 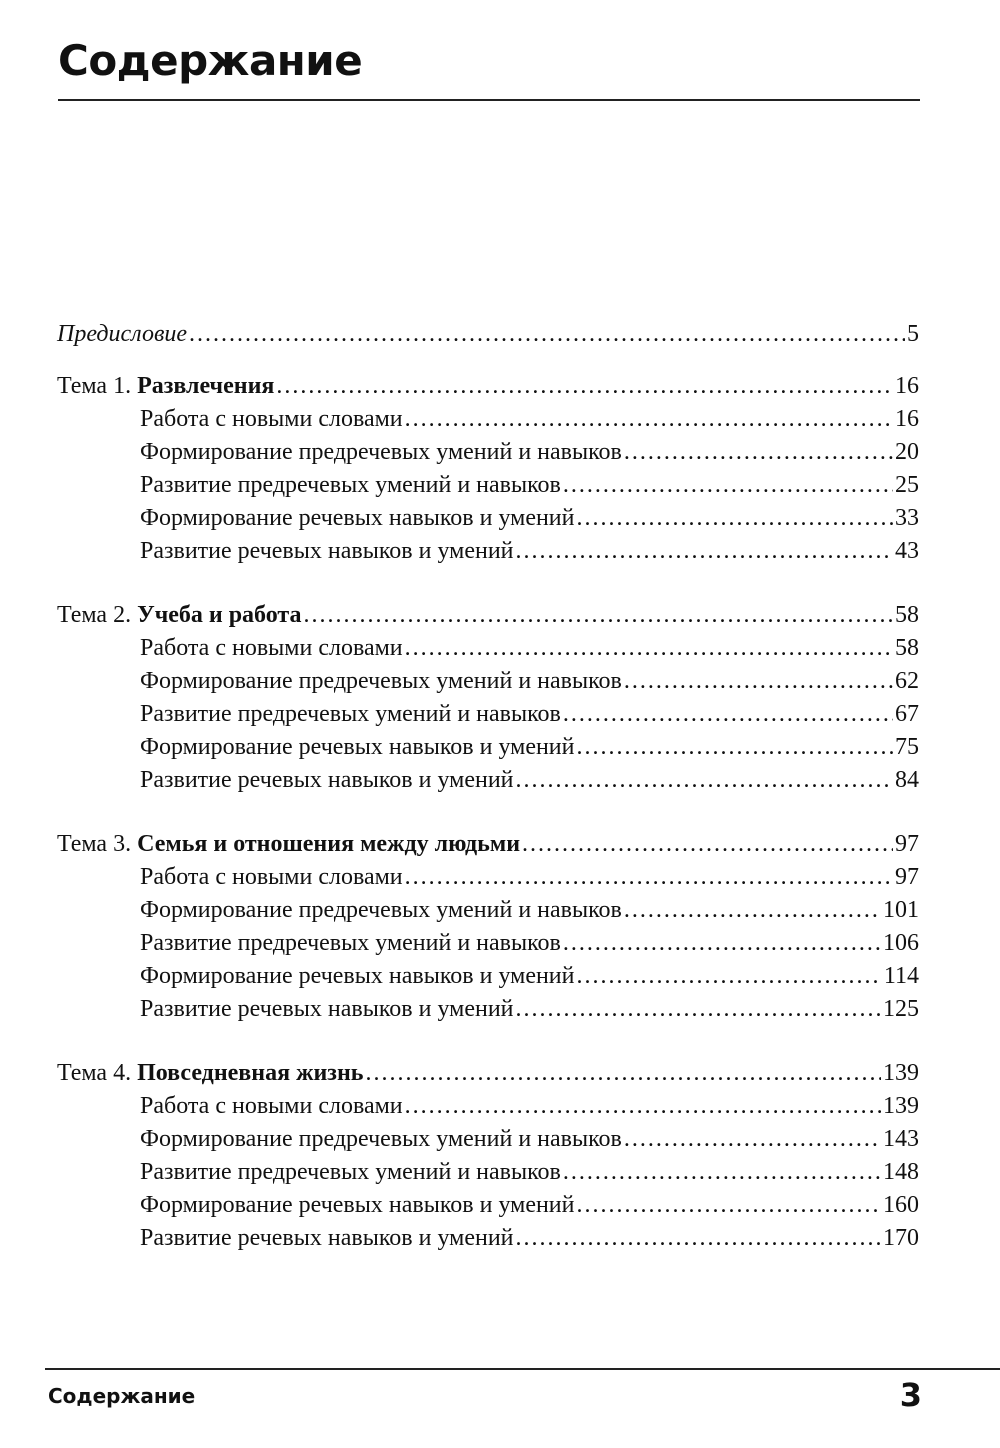 I want to click on toc-page-number: 170, so click(x=901, y=1238).